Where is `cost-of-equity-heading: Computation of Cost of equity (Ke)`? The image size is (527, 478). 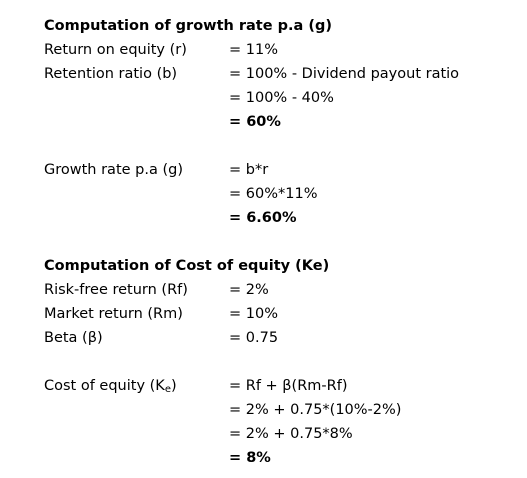
cost-of-equity-heading: Computation of Cost of equity (Ke) is located at coordinates (187, 266).